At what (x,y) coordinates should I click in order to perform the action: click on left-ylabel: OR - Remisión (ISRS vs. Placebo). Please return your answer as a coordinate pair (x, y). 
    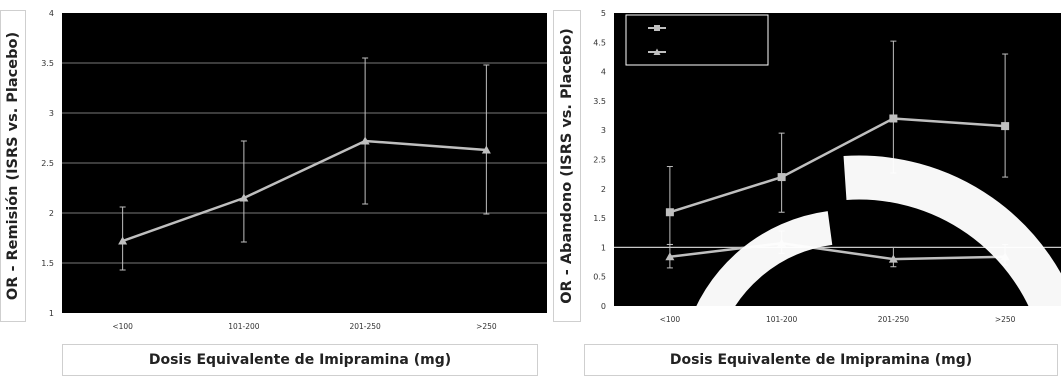
    Looking at the image, I should click on (13, 166).